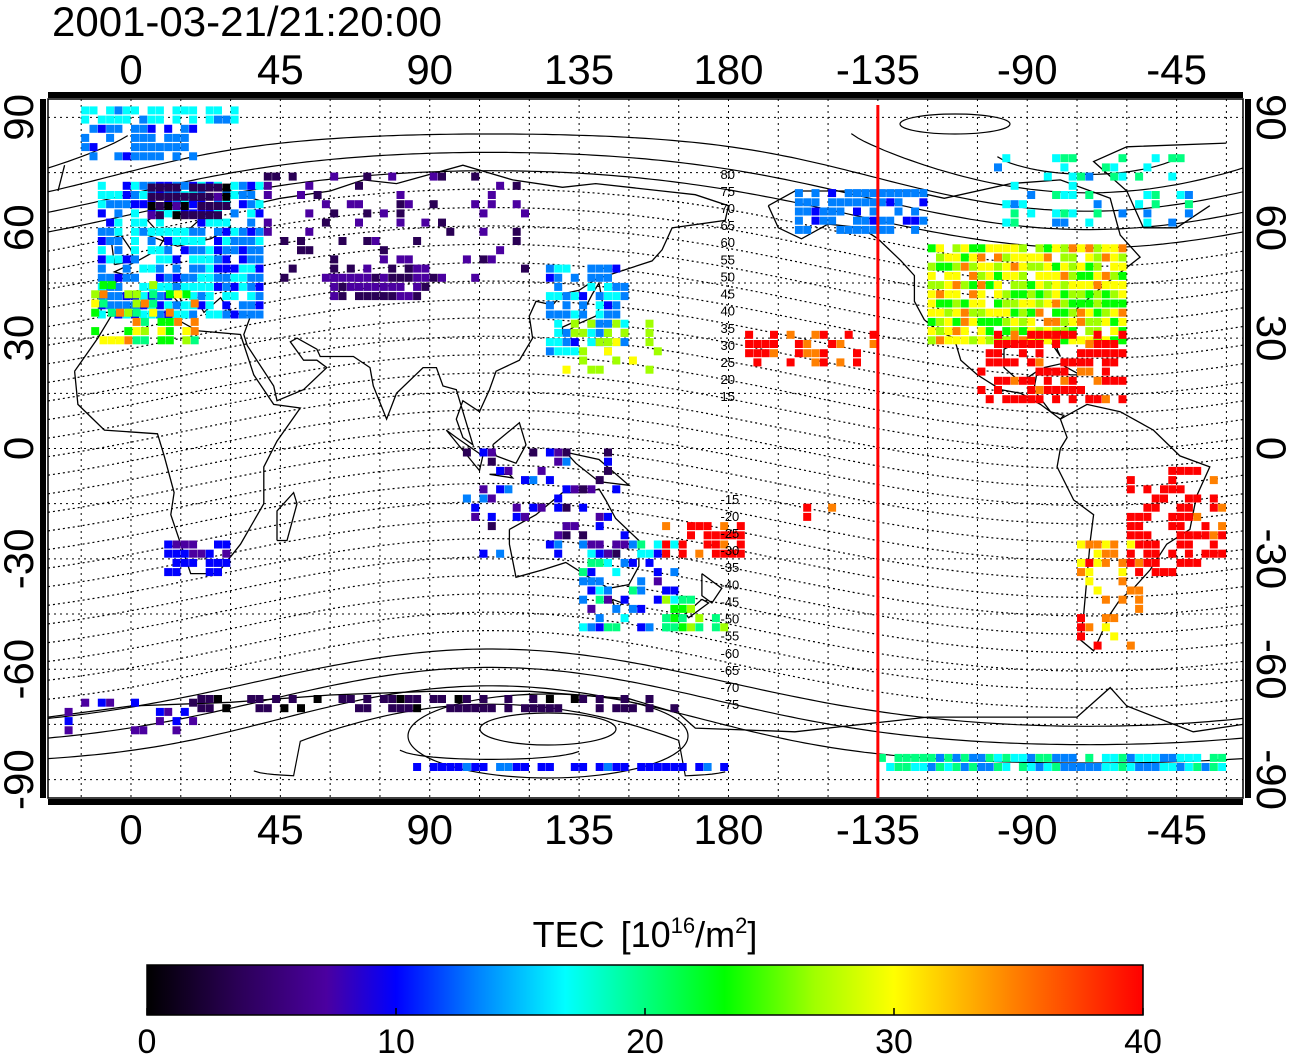  I want to click on longitude-tick-label: 90, so click(429, 829).